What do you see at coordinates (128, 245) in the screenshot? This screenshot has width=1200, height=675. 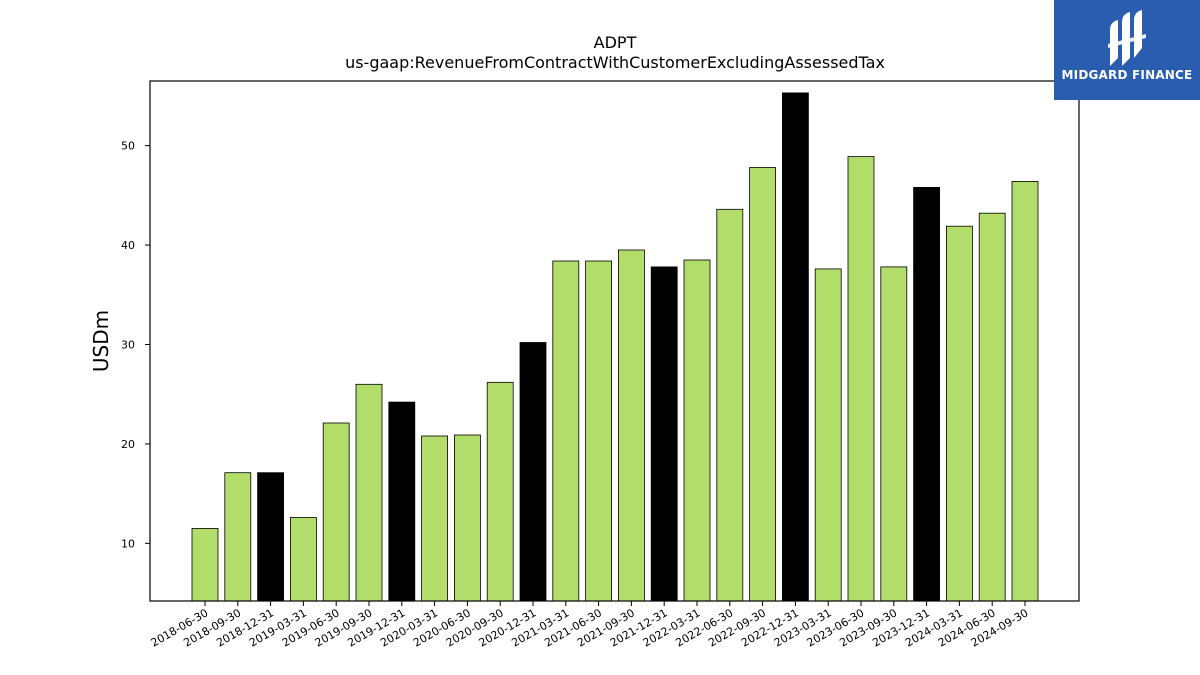 I see `y-tick-label: 40` at bounding box center [128, 245].